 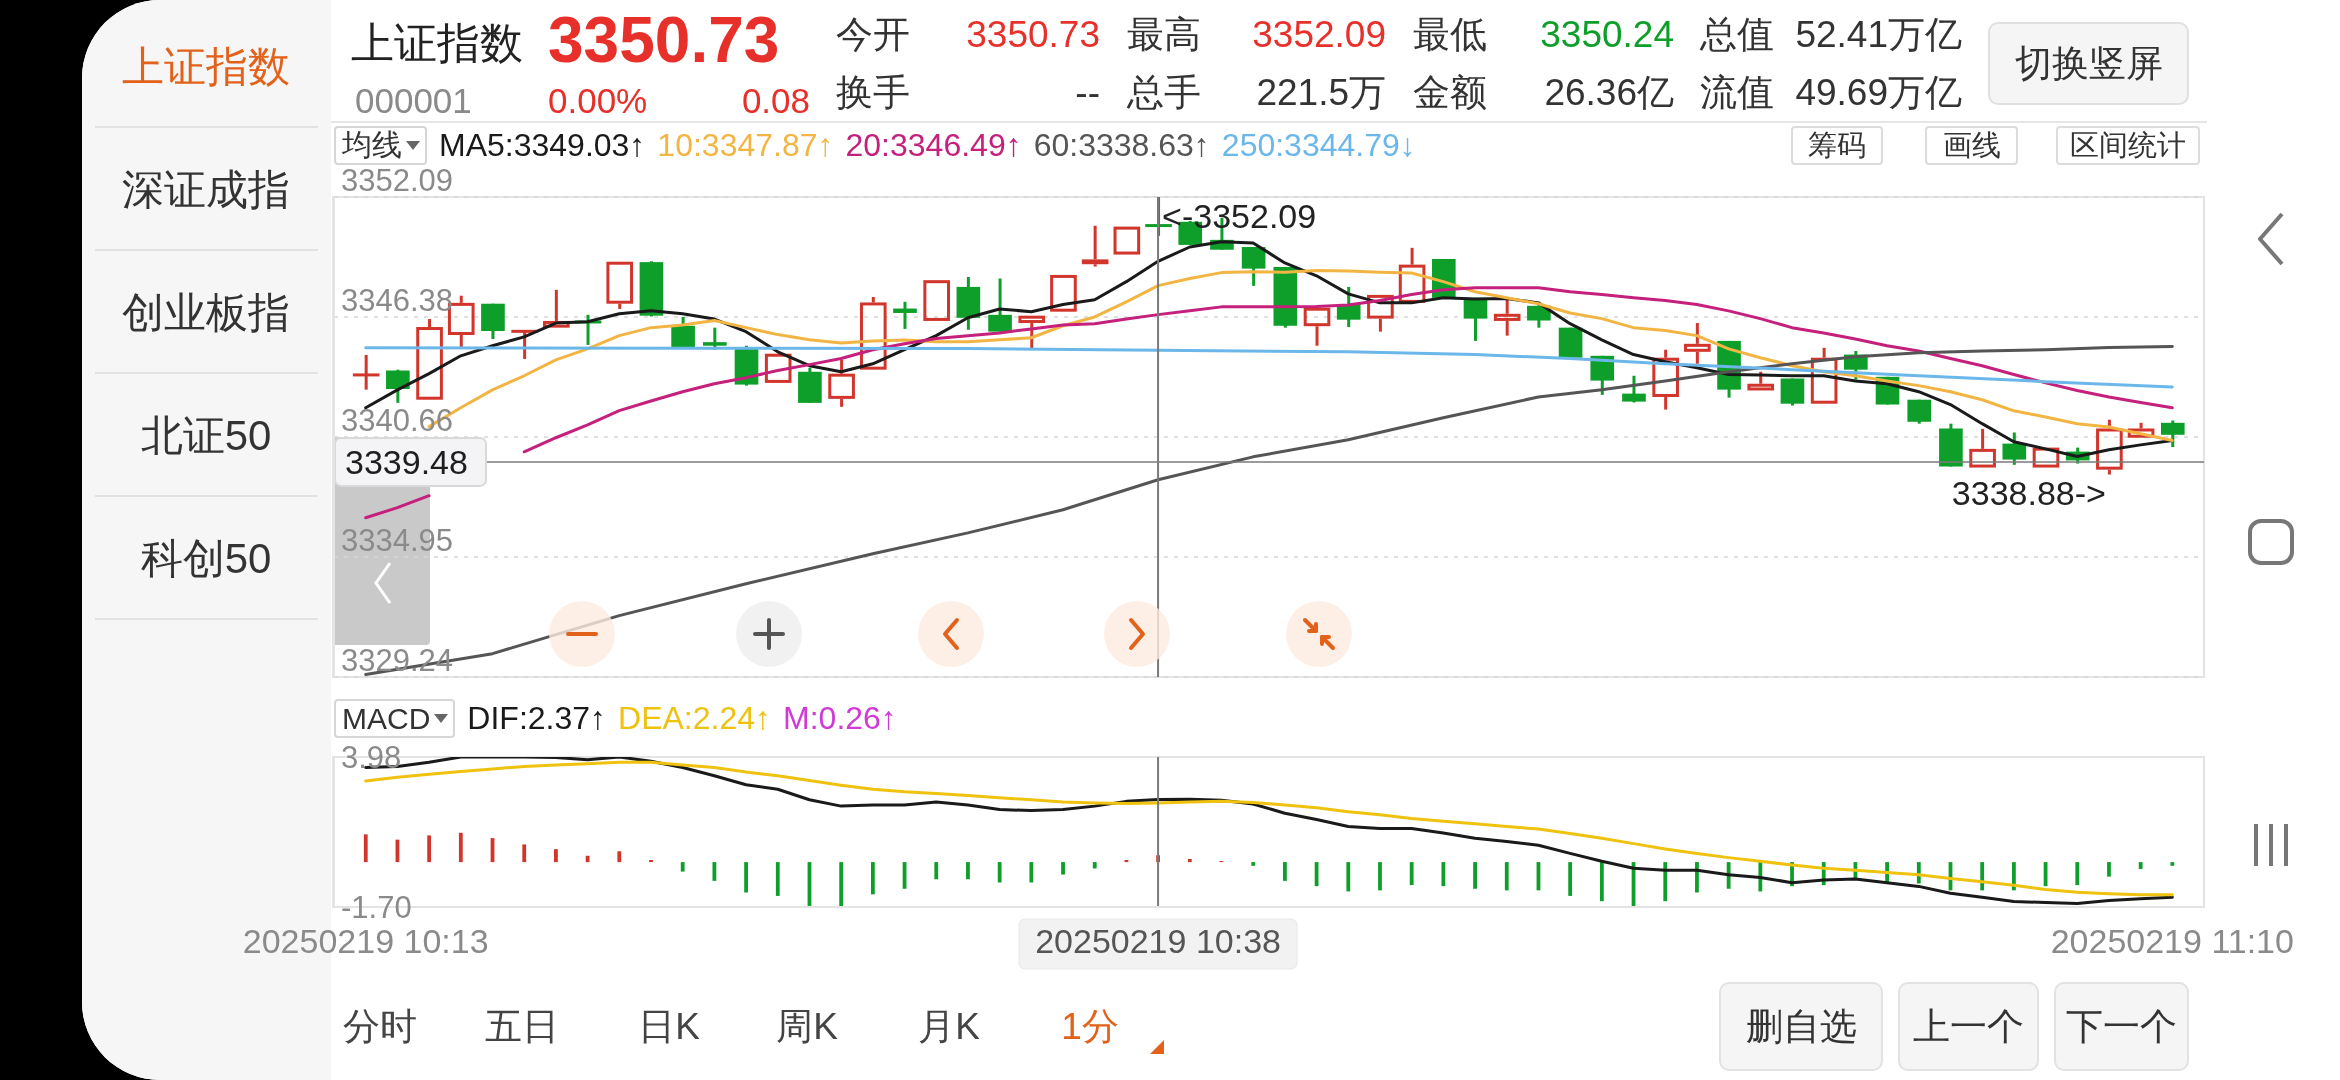 What do you see at coordinates (206, 558) in the screenshot?
I see `text: 科创50` at bounding box center [206, 558].